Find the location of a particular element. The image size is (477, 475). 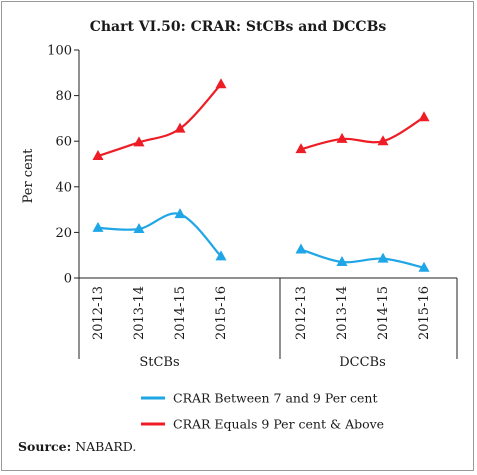

y-tick-label-40: 40 is located at coordinates (63, 187).